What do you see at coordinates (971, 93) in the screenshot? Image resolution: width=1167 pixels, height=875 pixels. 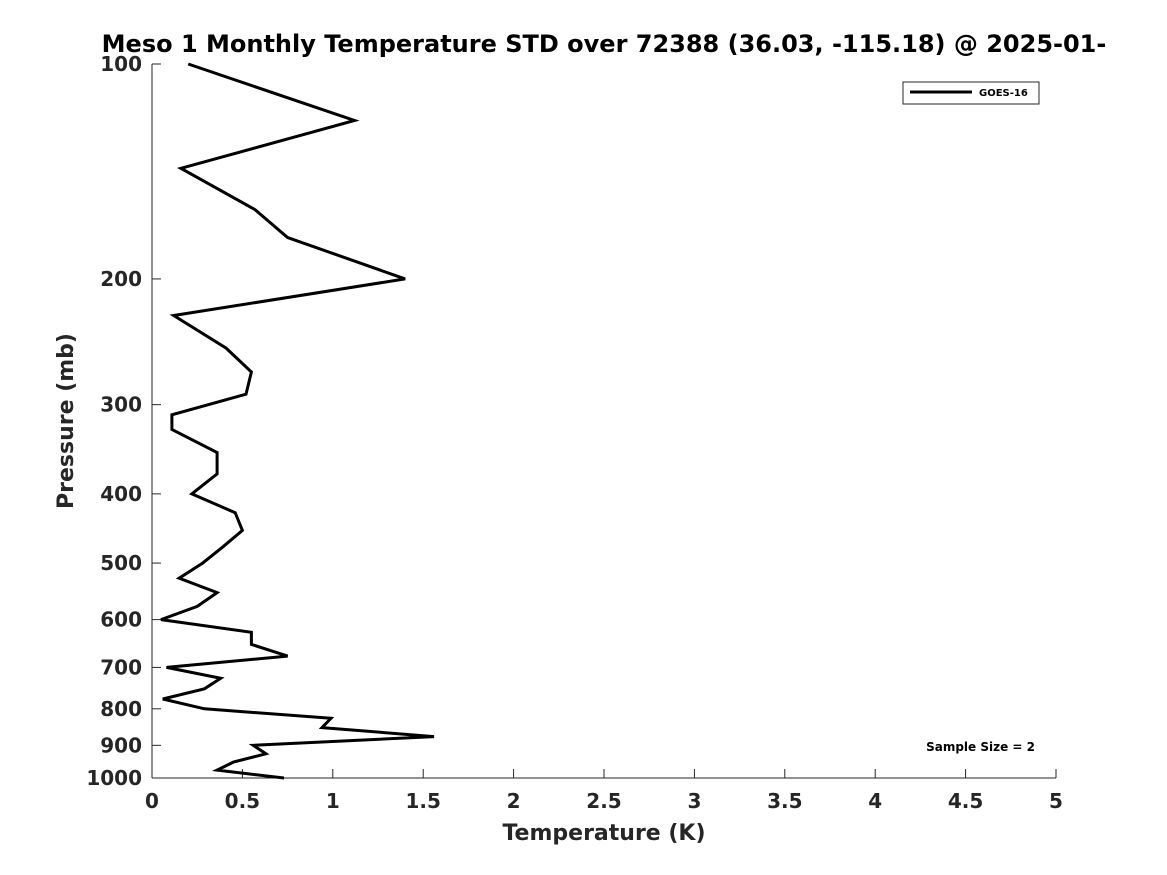 I see `legend: GOES-16` at bounding box center [971, 93].